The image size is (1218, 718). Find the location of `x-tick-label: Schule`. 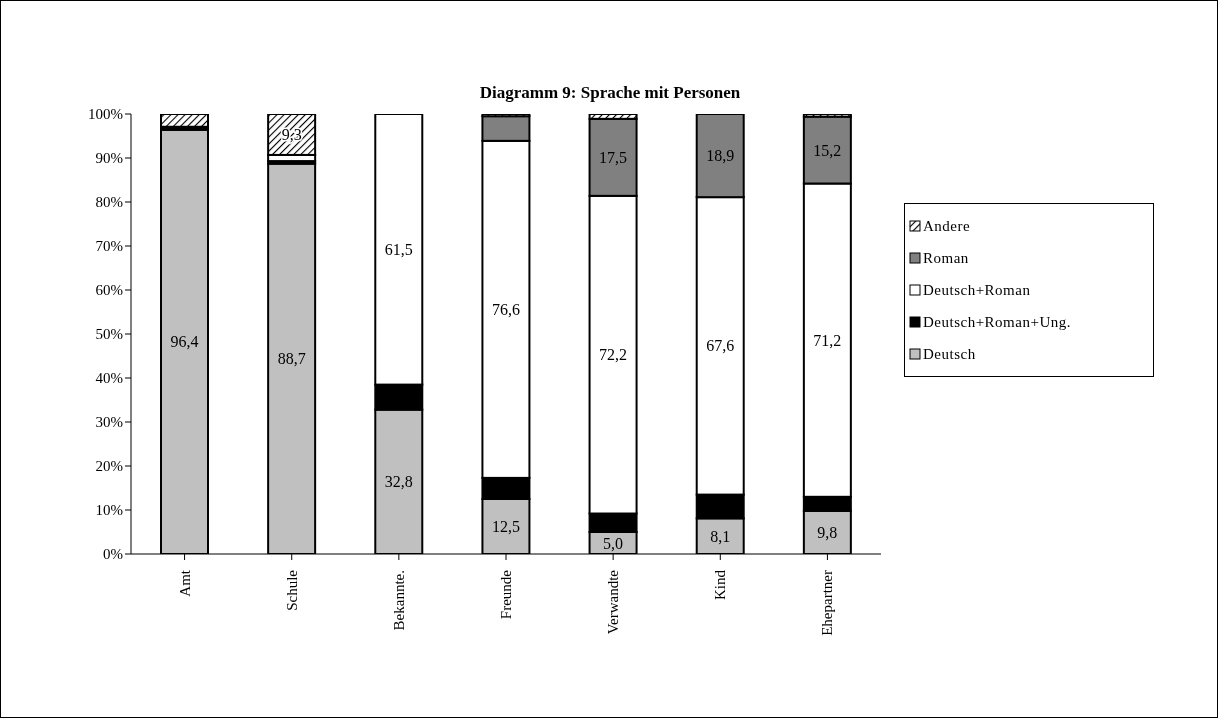

x-tick-label: Schule is located at coordinates (291, 590).